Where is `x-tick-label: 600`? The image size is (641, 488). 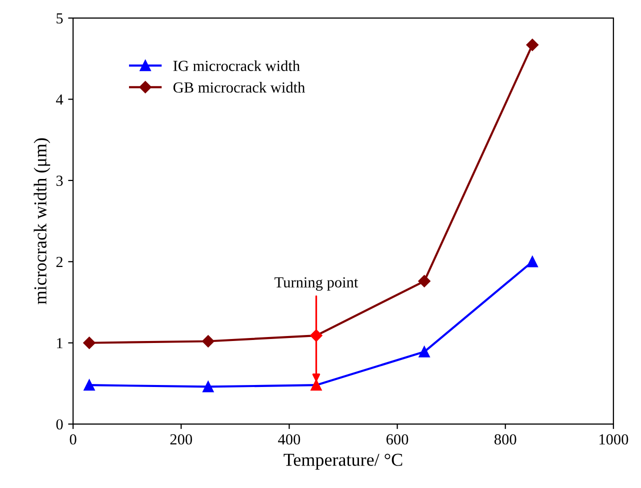 x-tick-label: 600 is located at coordinates (397, 439).